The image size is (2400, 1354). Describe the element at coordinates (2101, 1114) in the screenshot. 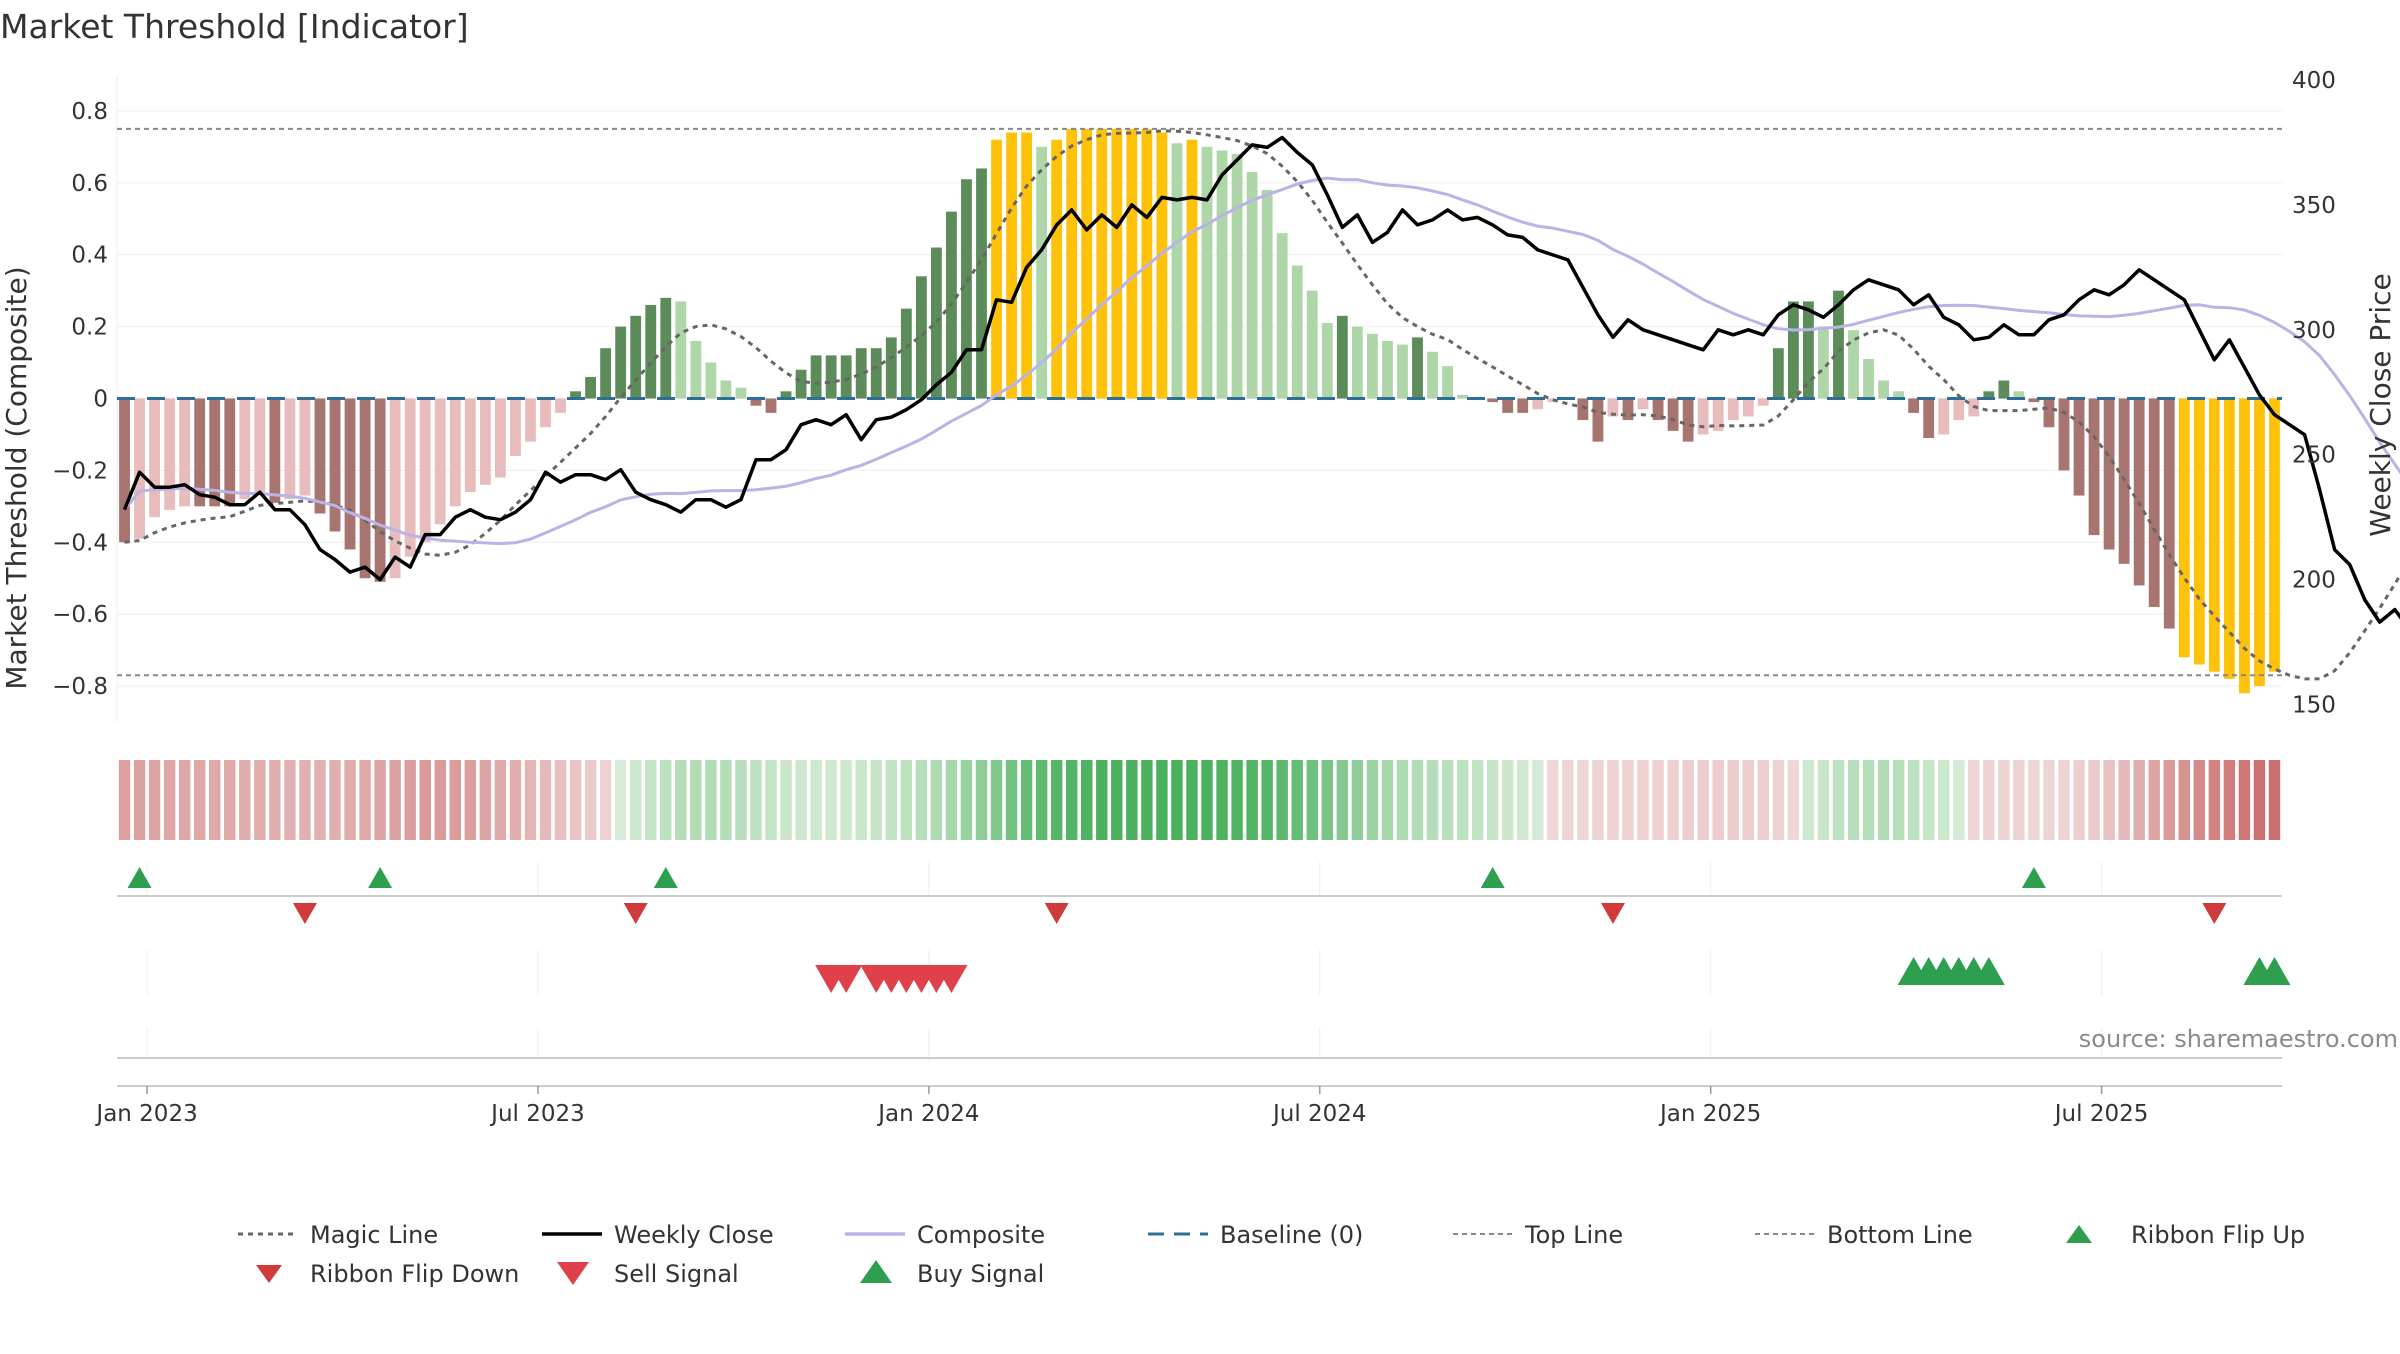

I see `x-tick-label: Jul 2025` at that location.